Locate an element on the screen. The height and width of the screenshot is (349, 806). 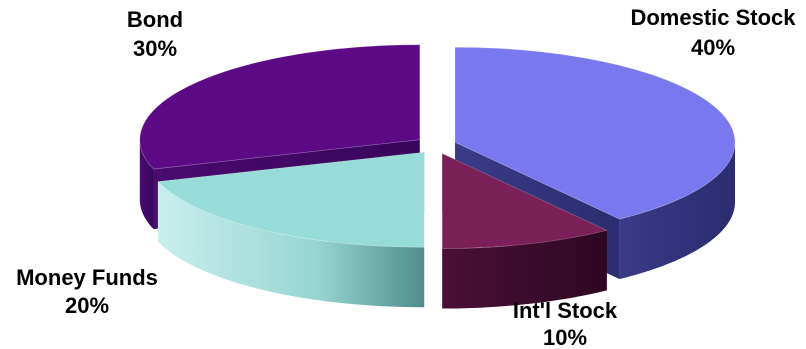
slice-label-name: Bond is located at coordinates (155, 19).